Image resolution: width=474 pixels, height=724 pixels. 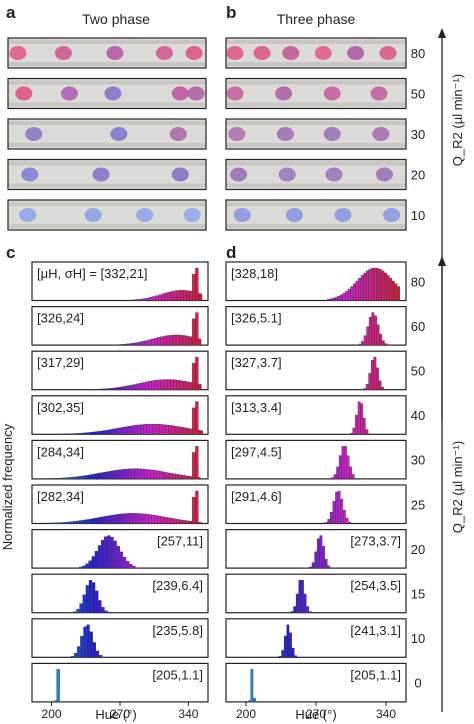 I want to click on hist-d-row-50: [327,3.7], so click(x=316, y=370).